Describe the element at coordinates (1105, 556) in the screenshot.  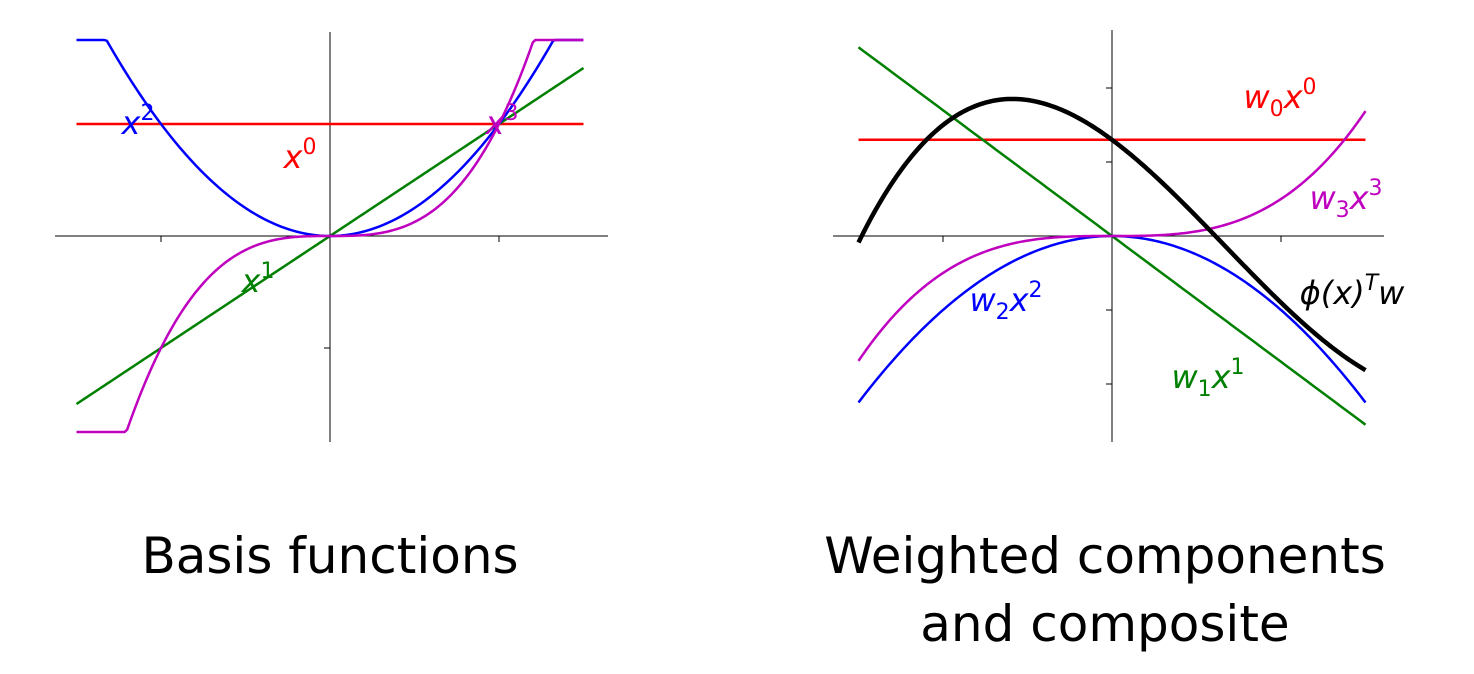
I see `caption-weighted-line1: Weighted components` at that location.